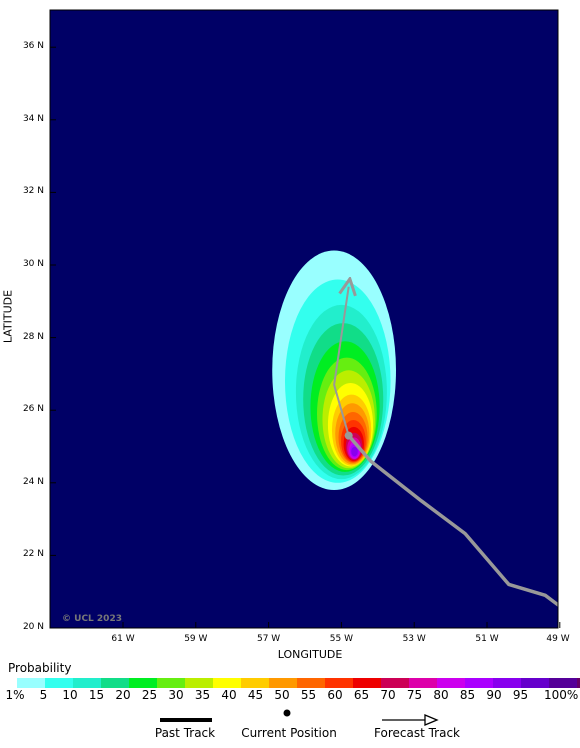 This screenshot has width=580, height=748. I want to click on lon-tick-label: 55 W, so click(341, 639).